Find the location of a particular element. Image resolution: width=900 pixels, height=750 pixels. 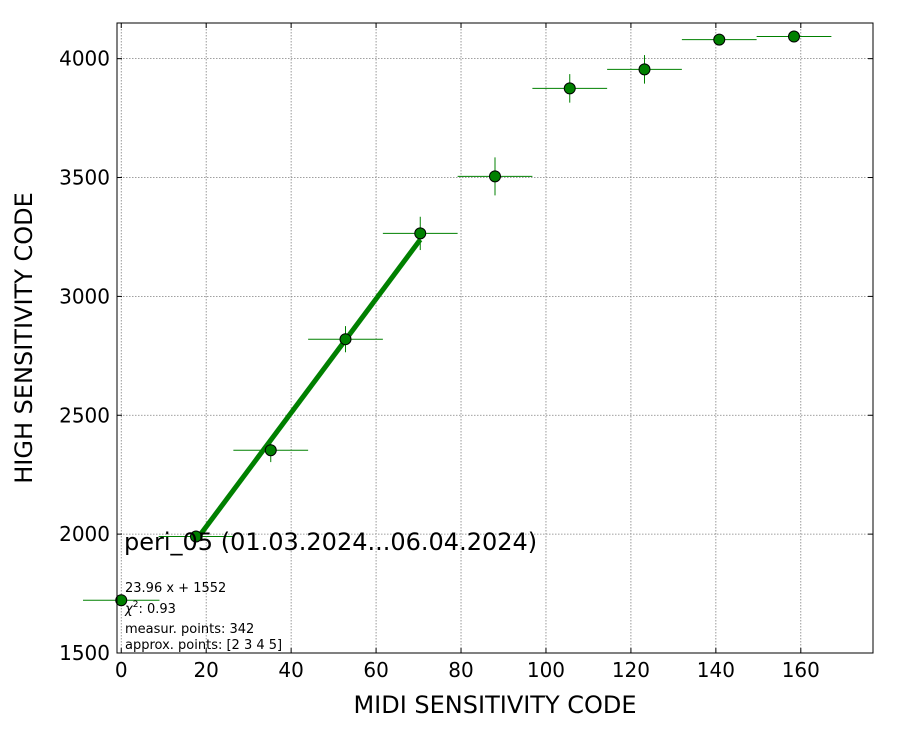

y-tick-label: 4000 is located at coordinates (84, 59).